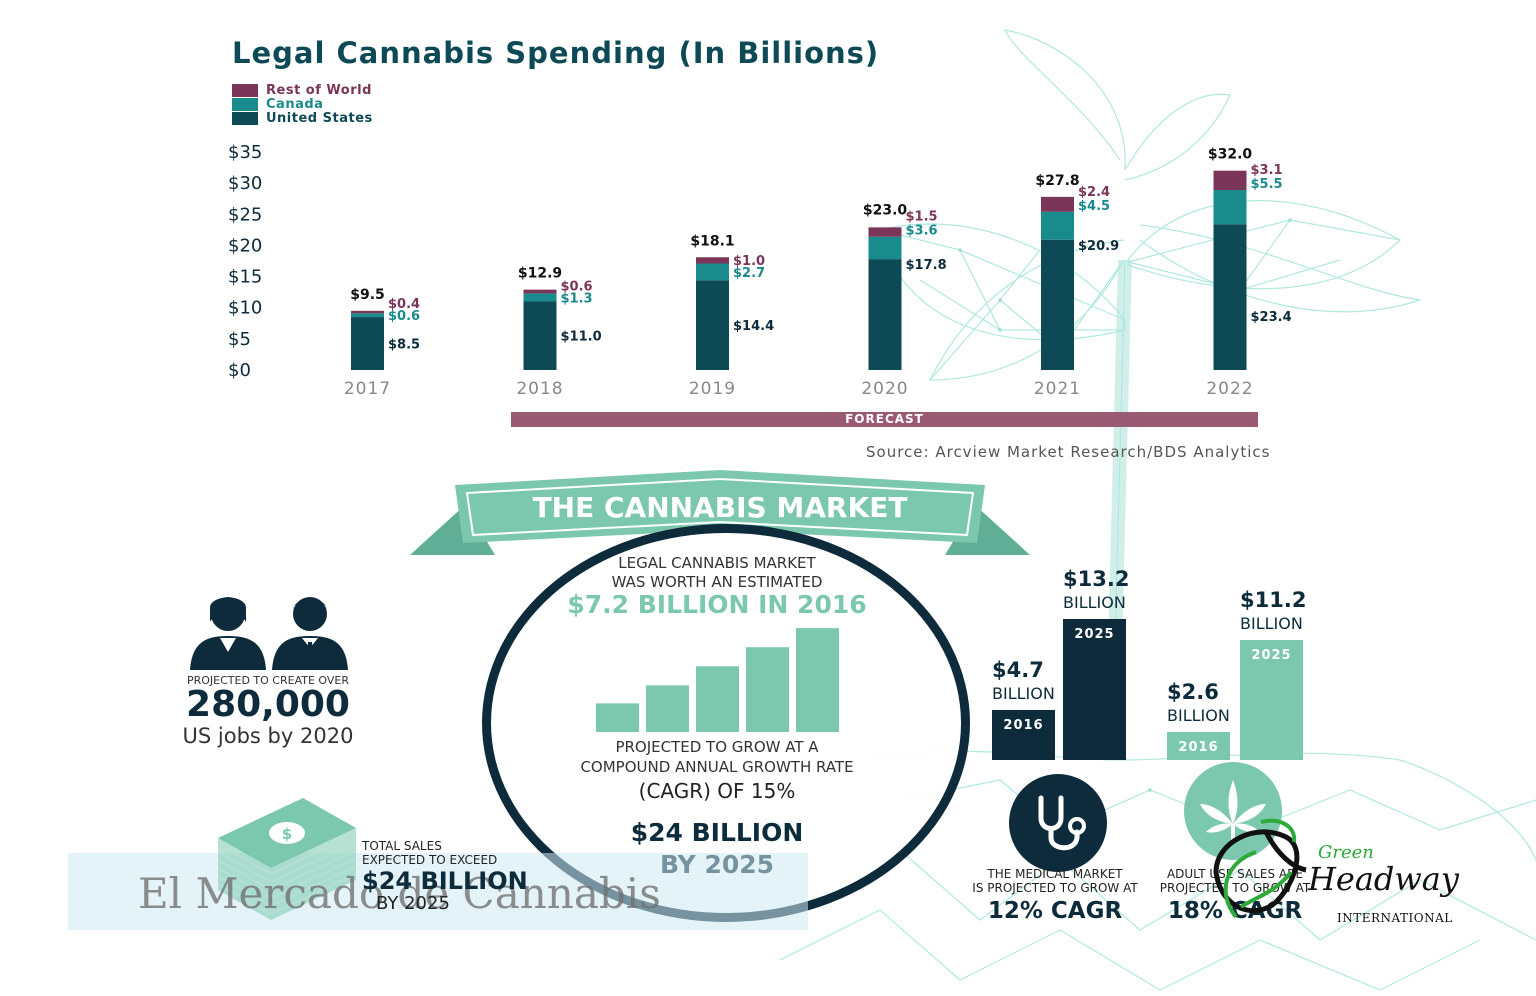 This screenshot has width=1536, height=996. What do you see at coordinates (717, 563) in the screenshot?
I see `market-line-1: LEGAL CANNABIS MARKET` at bounding box center [717, 563].